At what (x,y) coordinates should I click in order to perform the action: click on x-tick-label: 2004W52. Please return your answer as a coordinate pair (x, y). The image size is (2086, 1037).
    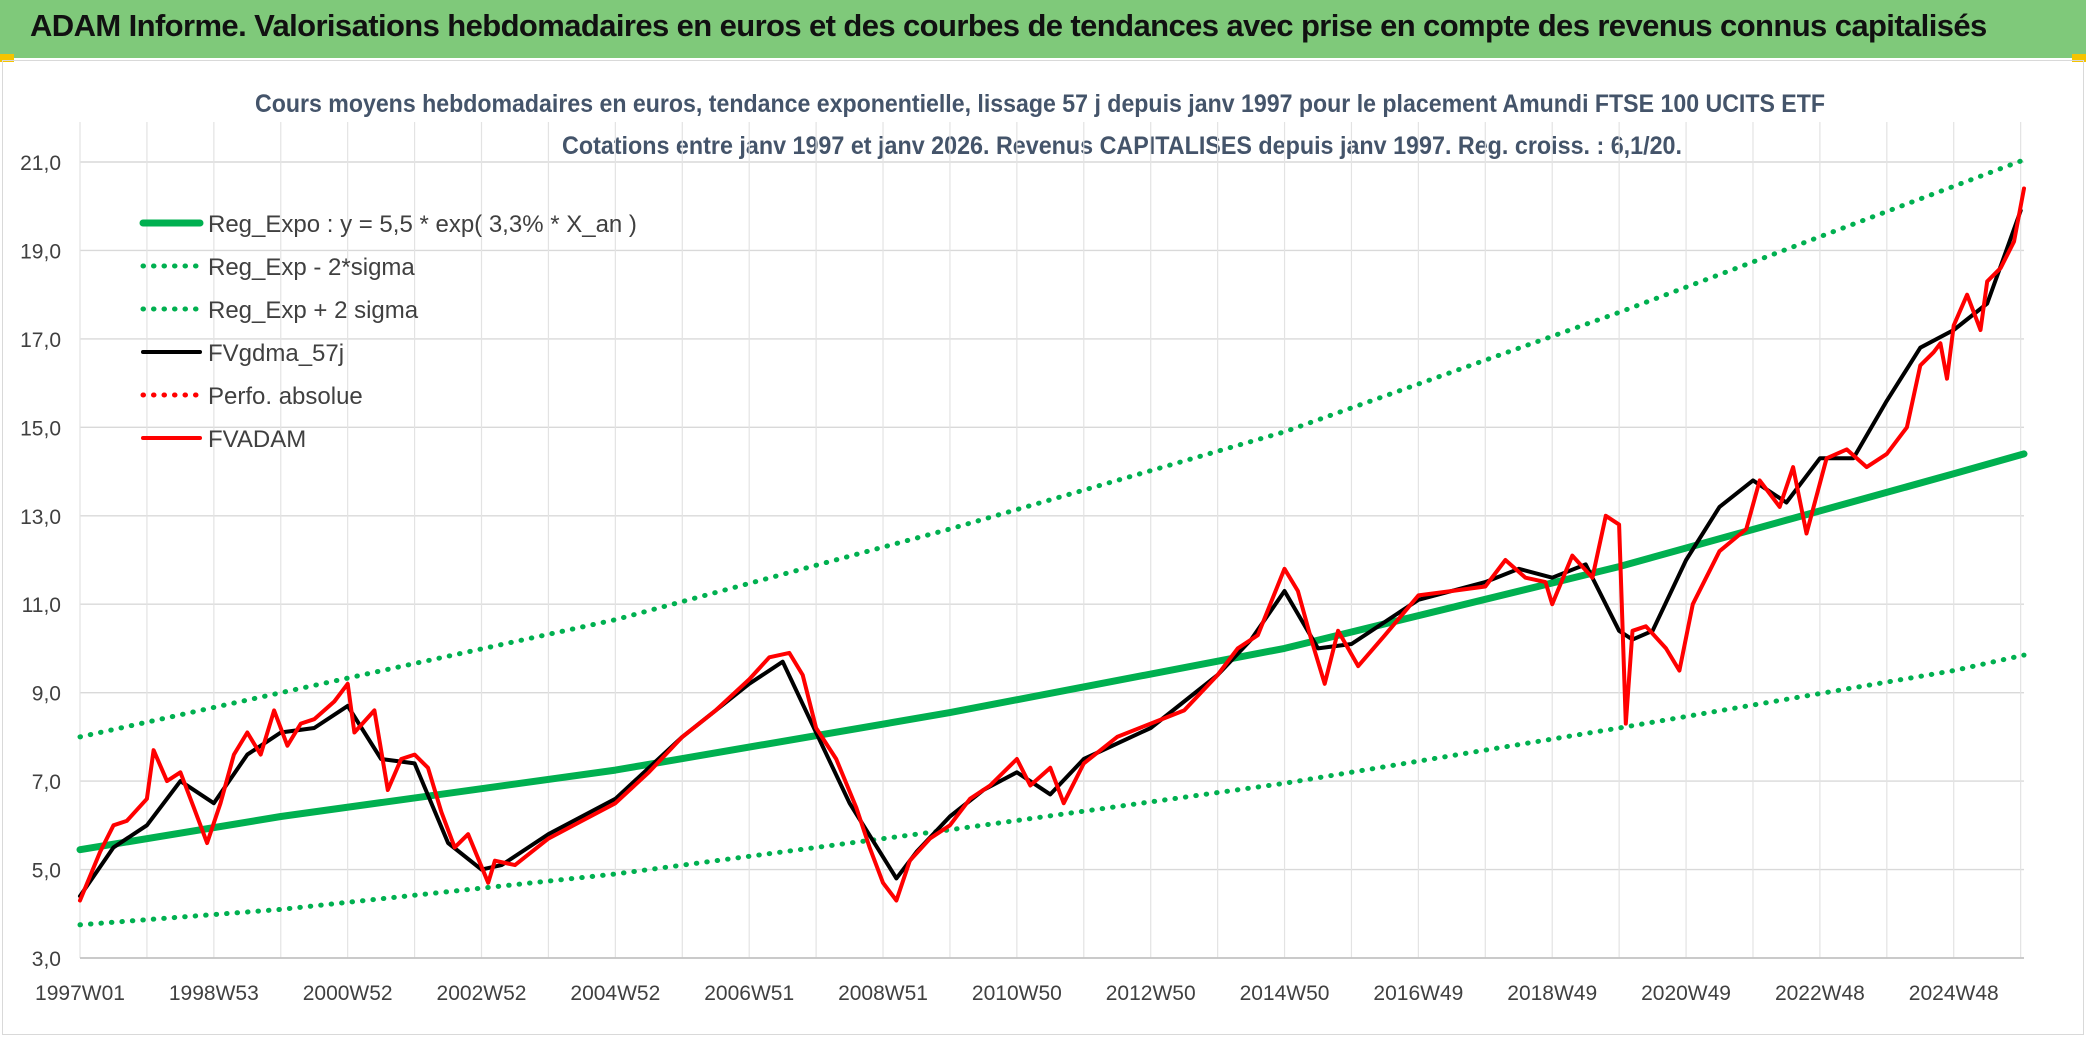
    Looking at the image, I should click on (615, 993).